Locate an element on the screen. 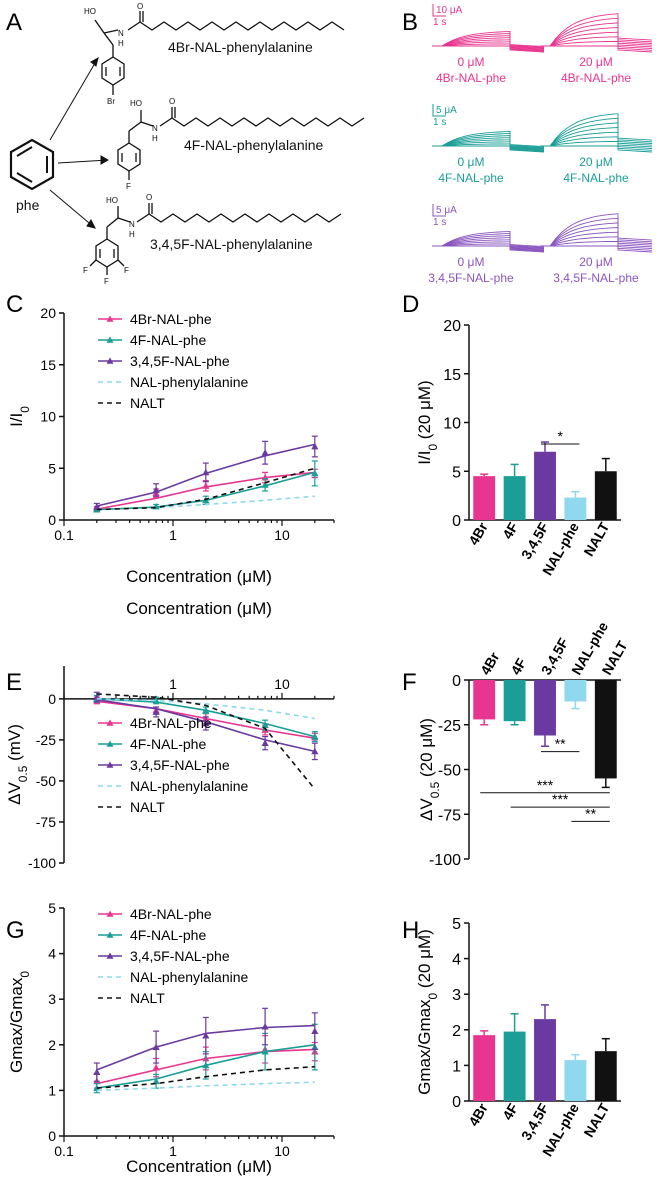 This screenshot has height=1177, width=659. x-tick-label: 0.1 is located at coordinates (64, 1151).